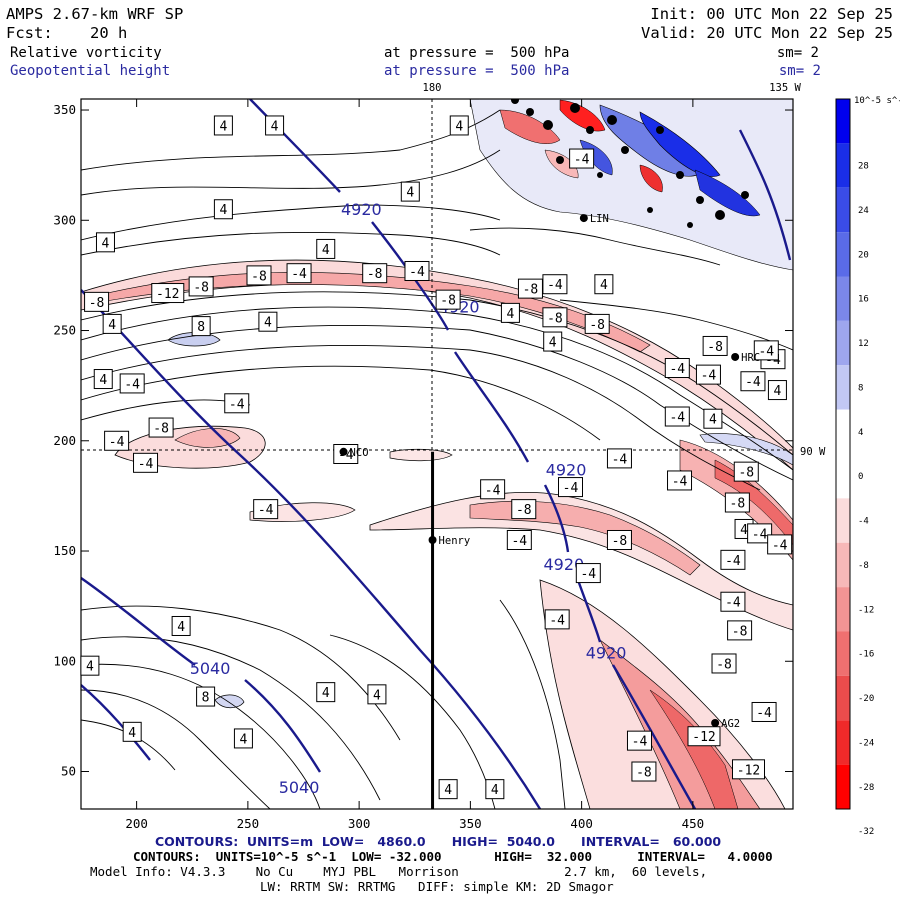  I want to click on field2-level: at pressure = 500 hPa, so click(476, 71).